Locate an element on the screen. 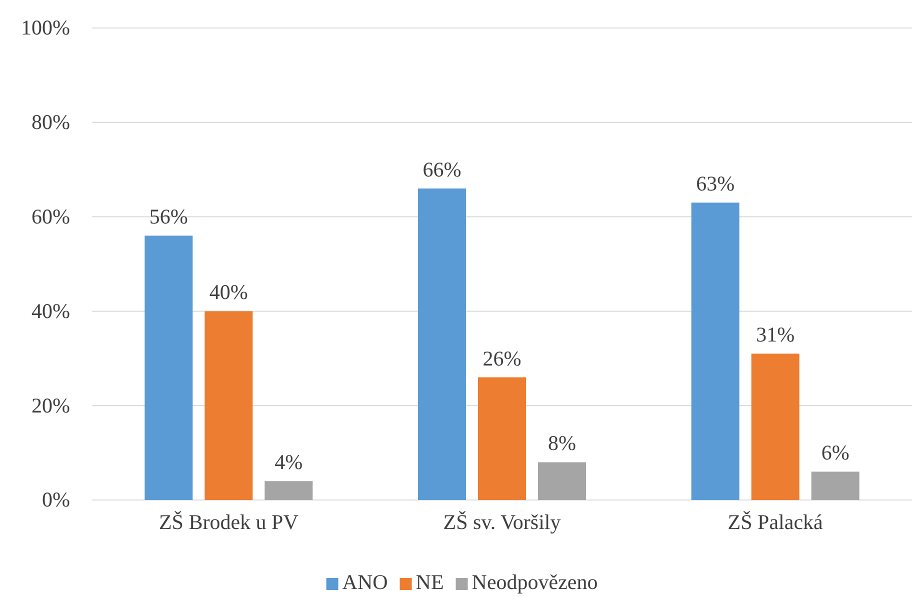 This screenshot has width=912, height=597. data-label: 66% is located at coordinates (442, 169).